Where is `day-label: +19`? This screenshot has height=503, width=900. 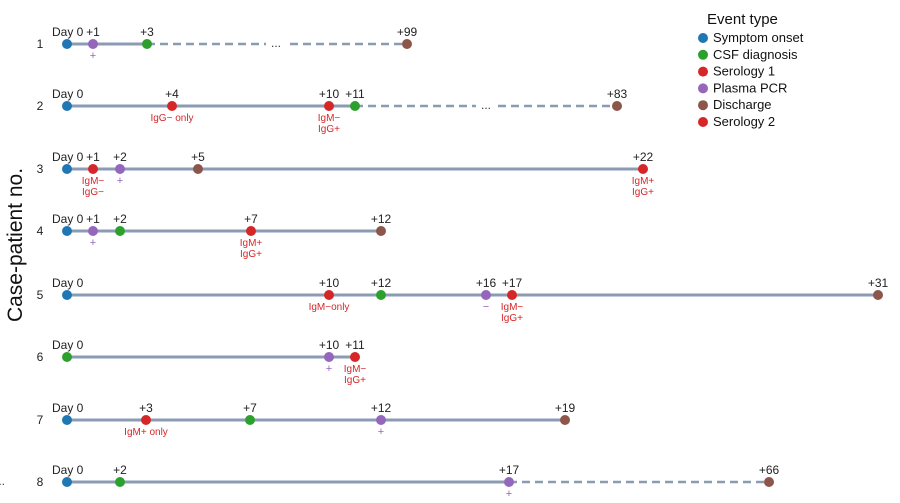
day-label: +19 is located at coordinates (565, 408).